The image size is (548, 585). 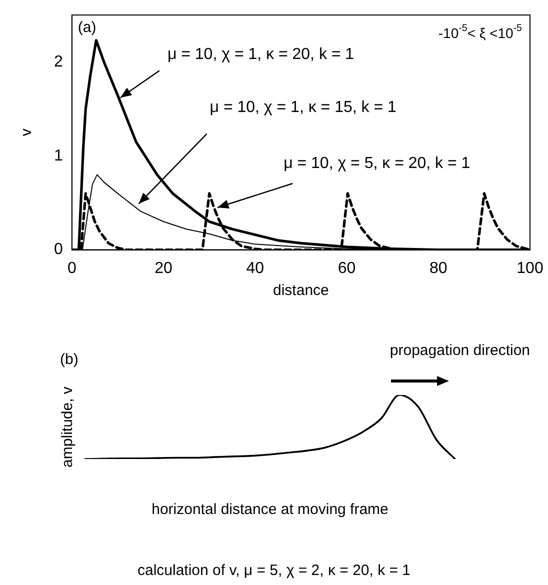 I want to click on x-tick-label: 60, so click(x=347, y=268).